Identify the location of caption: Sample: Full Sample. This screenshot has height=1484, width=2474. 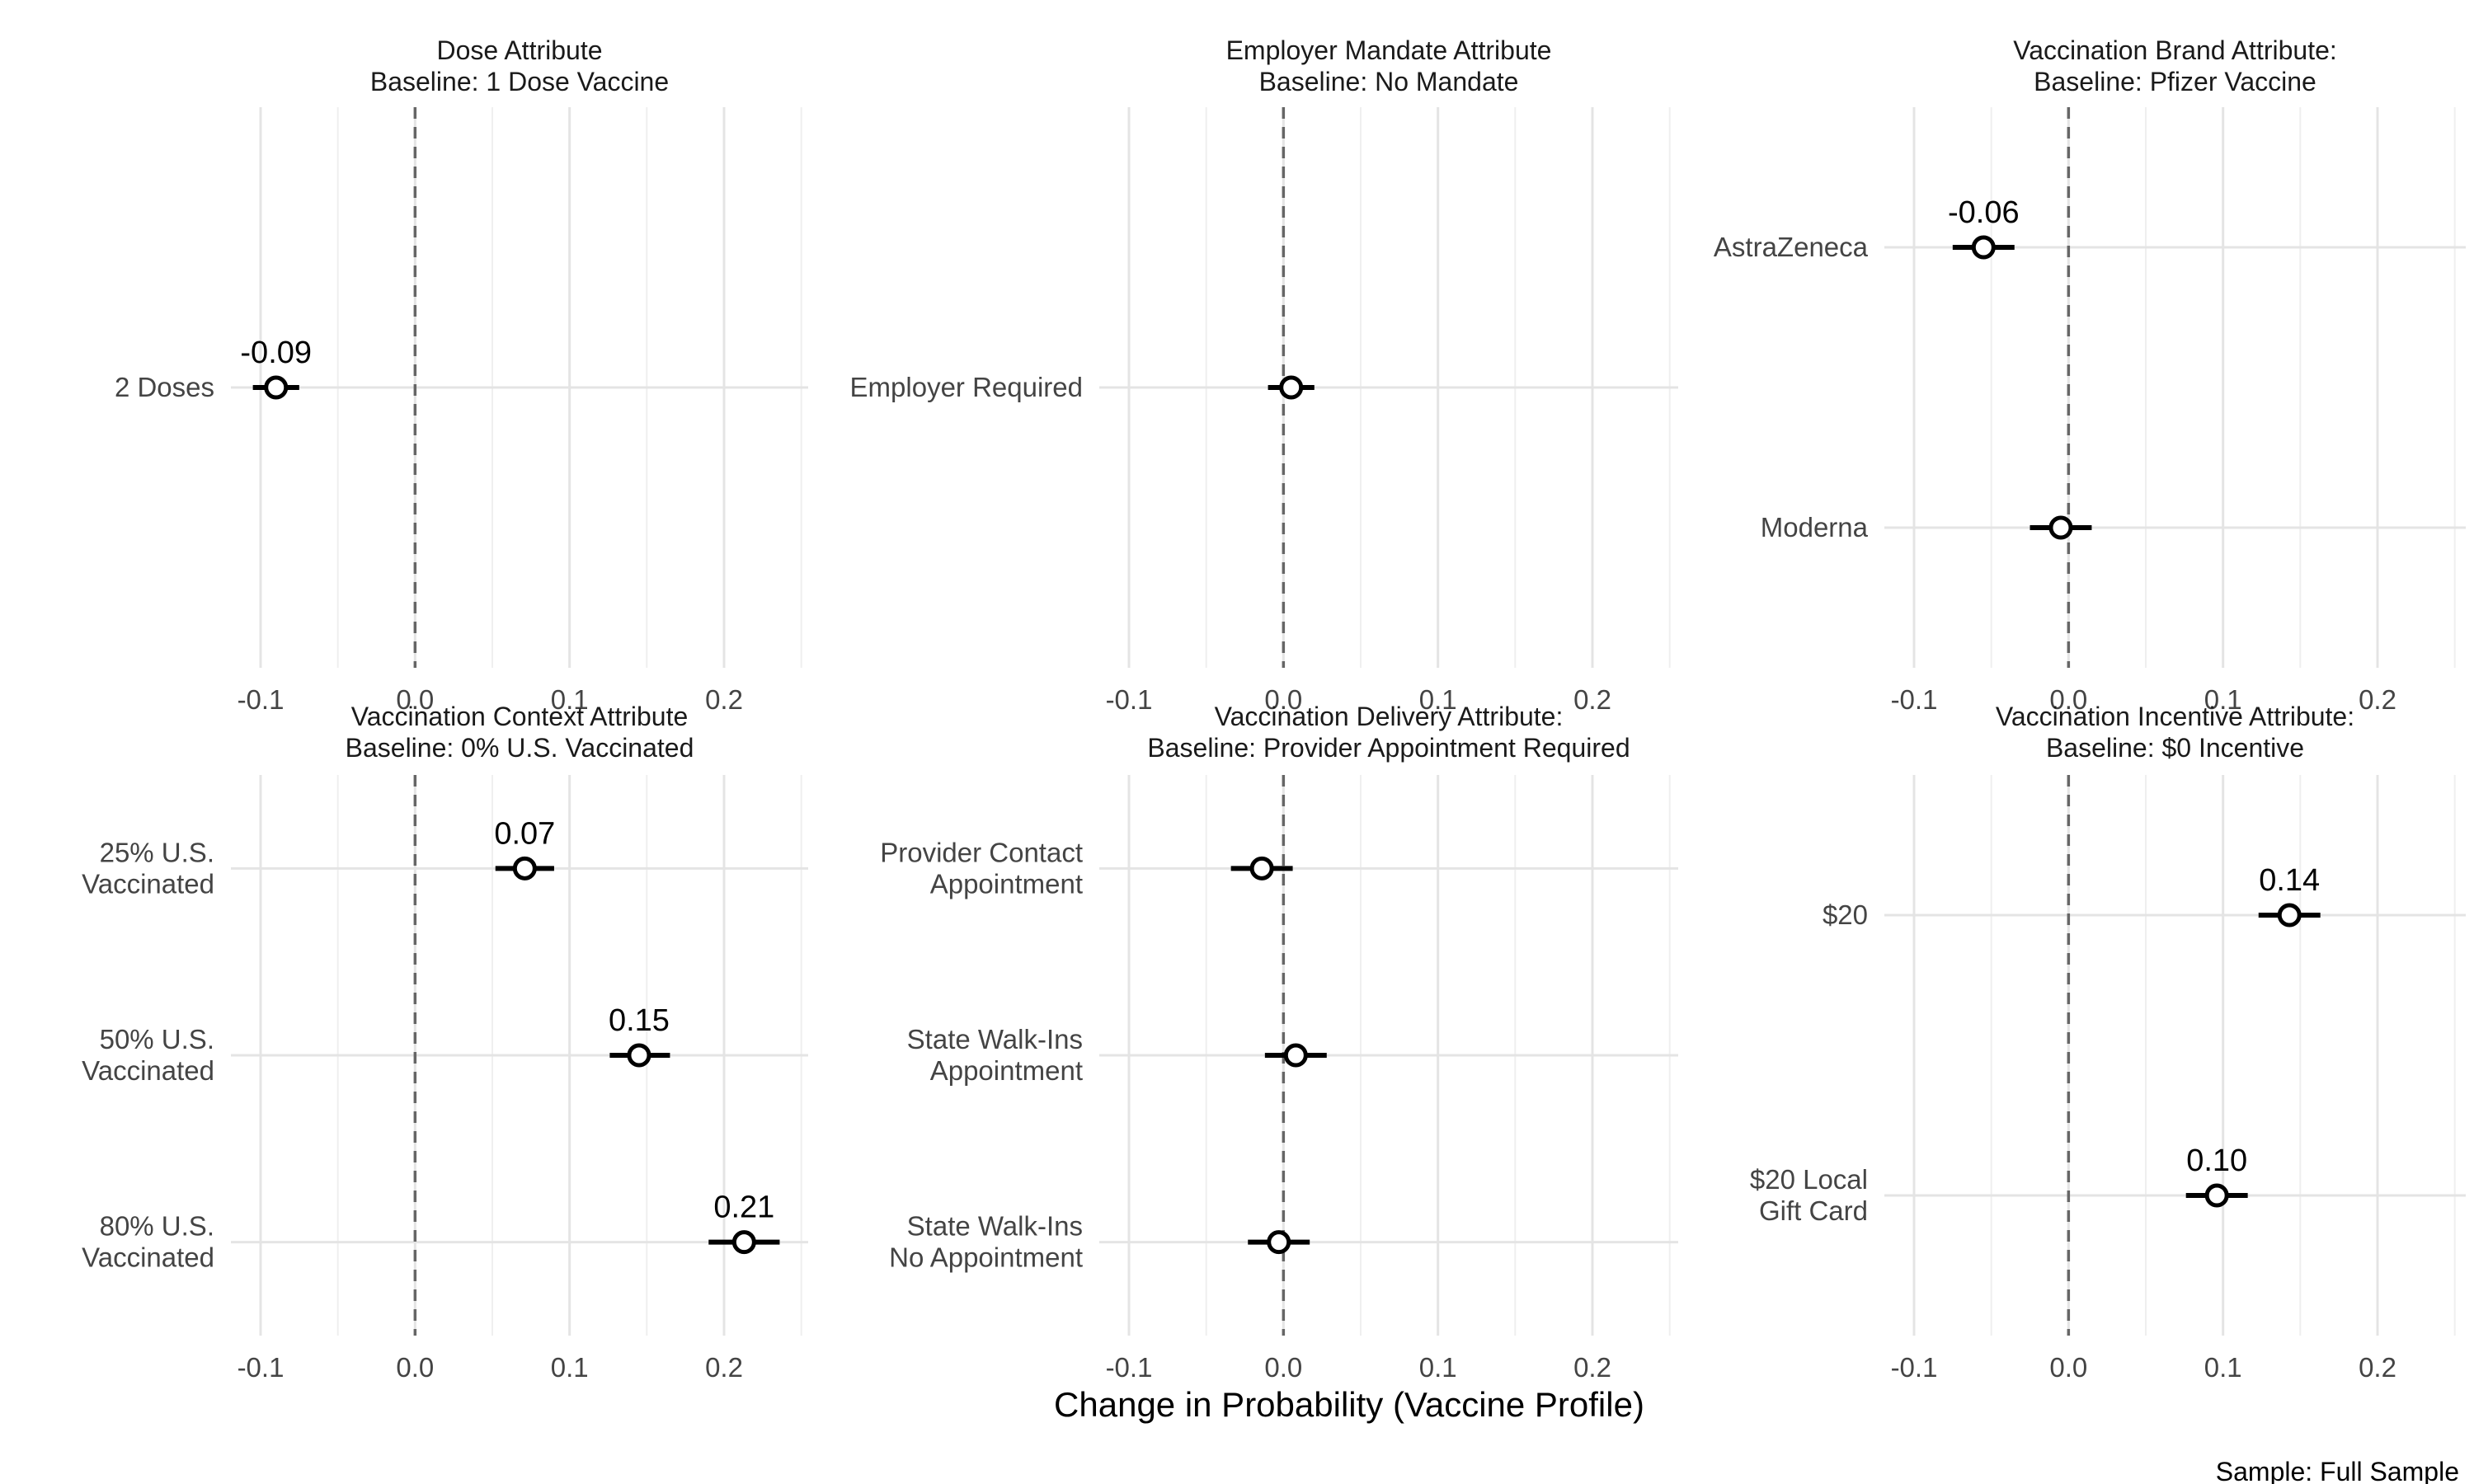
(2337, 1470).